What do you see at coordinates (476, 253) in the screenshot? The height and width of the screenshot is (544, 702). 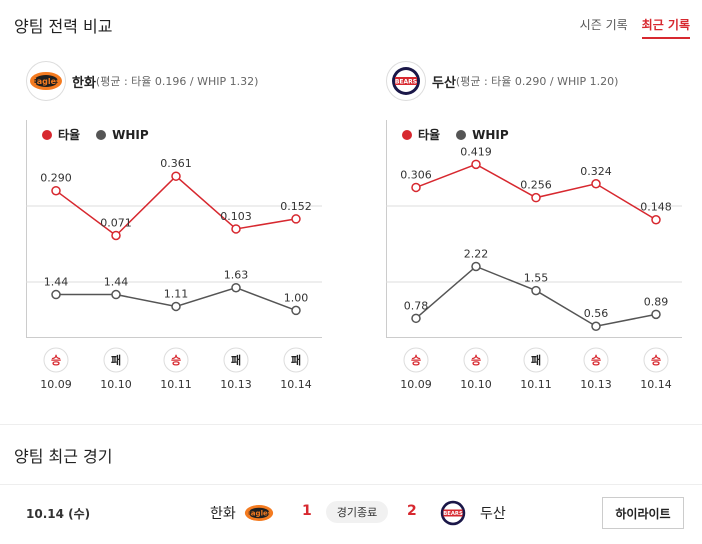 I see `whip-data-label: 2.22` at bounding box center [476, 253].